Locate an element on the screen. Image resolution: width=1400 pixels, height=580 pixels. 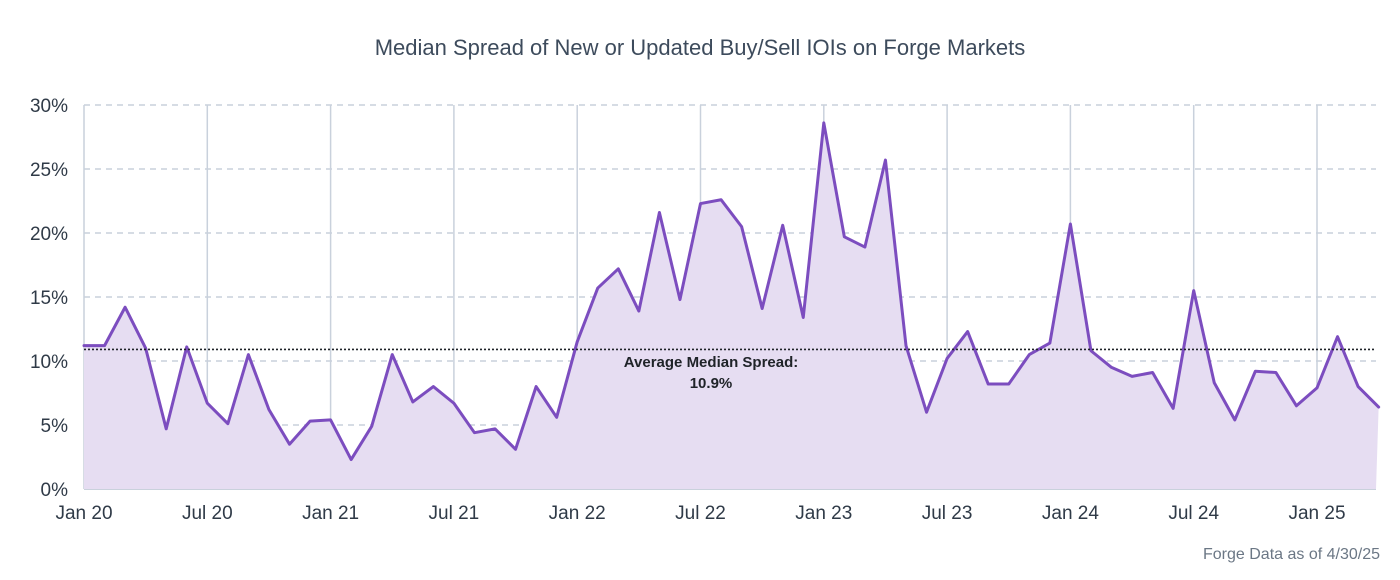
y-tick-label: 15% is located at coordinates (49, 298).